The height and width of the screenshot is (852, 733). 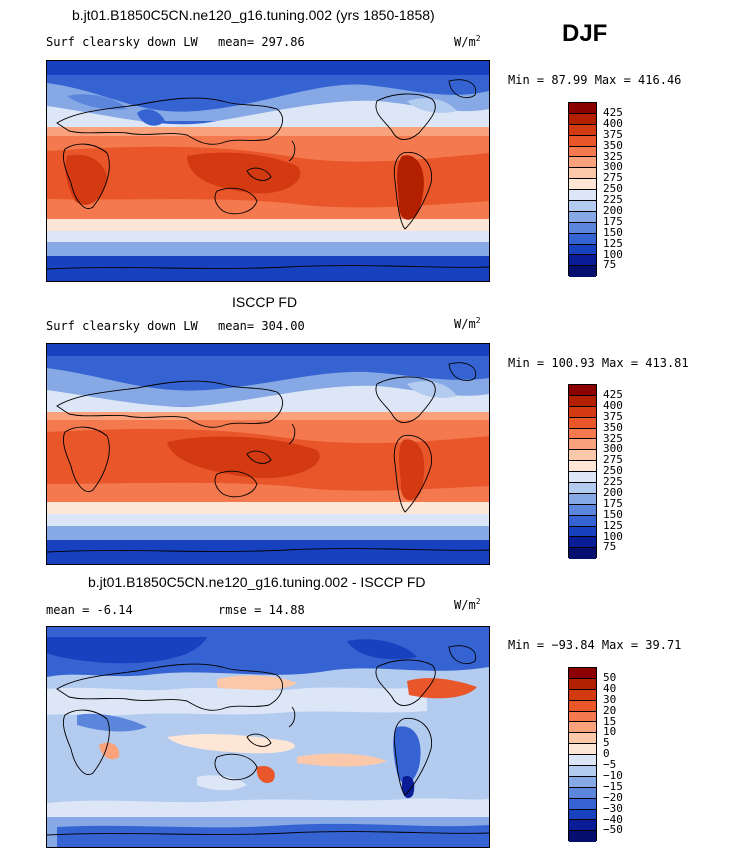 I want to click on colorbar-tick: 50, so click(x=610, y=677).